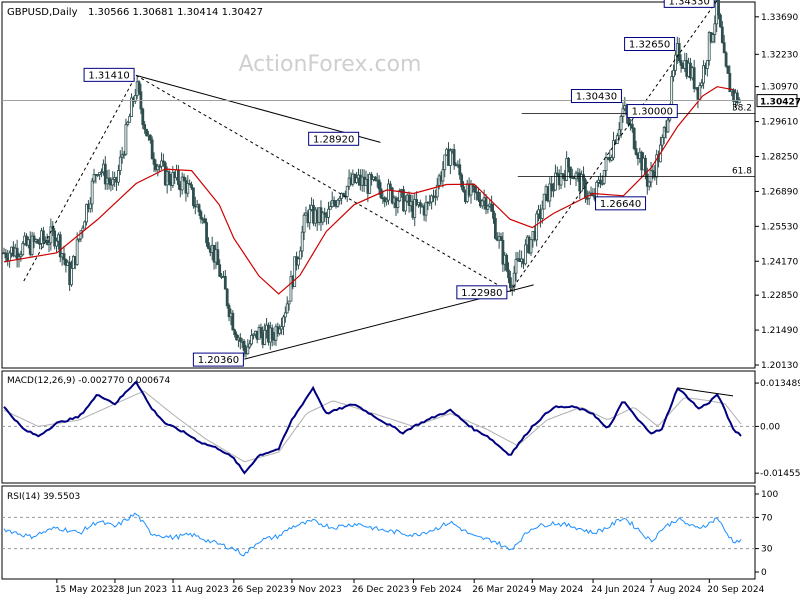 Image resolution: width=800 pixels, height=604 pixels. I want to click on pivot-label: 1.30430, so click(596, 97).